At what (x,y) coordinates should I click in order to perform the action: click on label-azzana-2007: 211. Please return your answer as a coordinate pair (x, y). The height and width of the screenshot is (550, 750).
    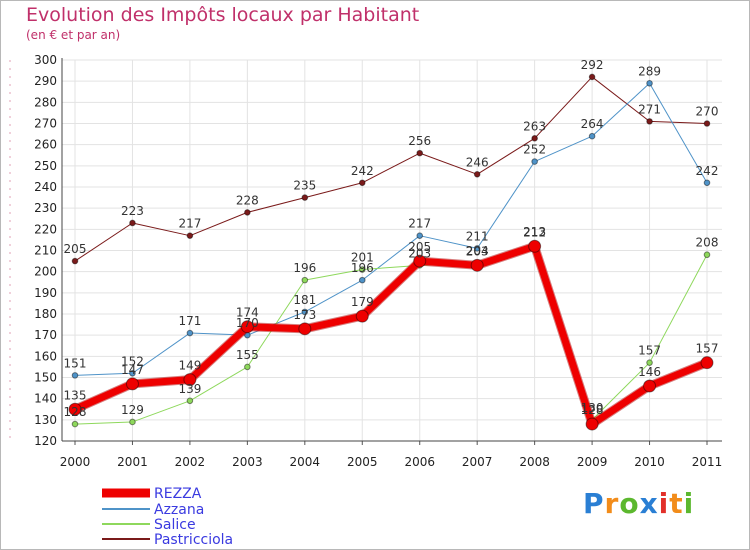
    Looking at the image, I should click on (477, 236).